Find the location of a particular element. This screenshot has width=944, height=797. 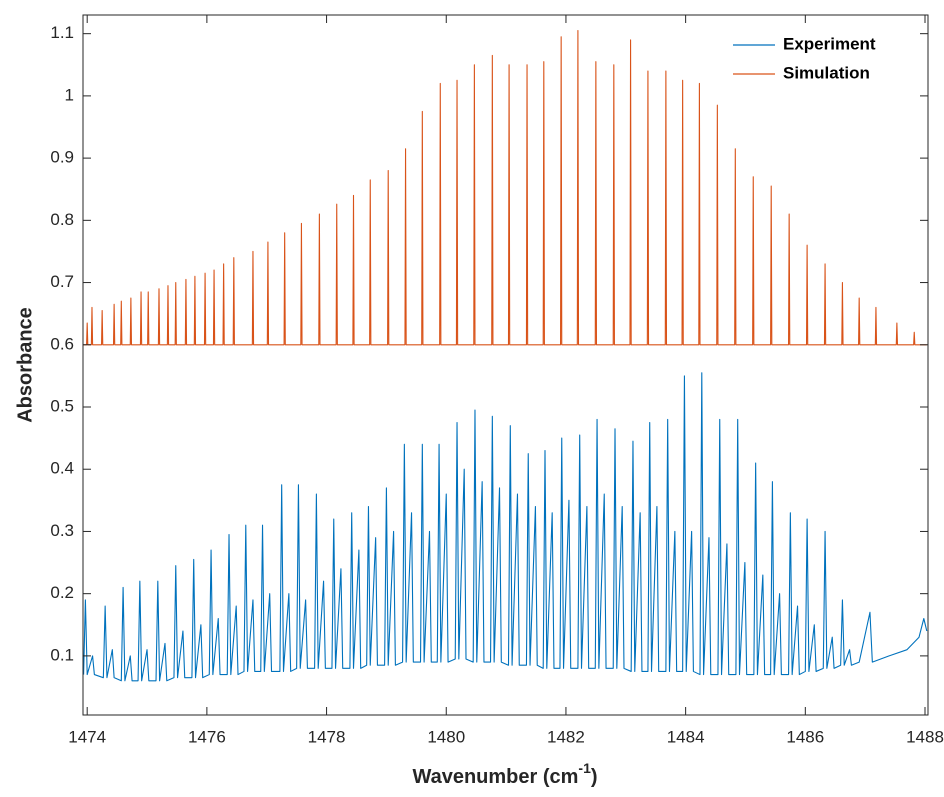

x-axis-label-sup: -1 is located at coordinates (584, 768).